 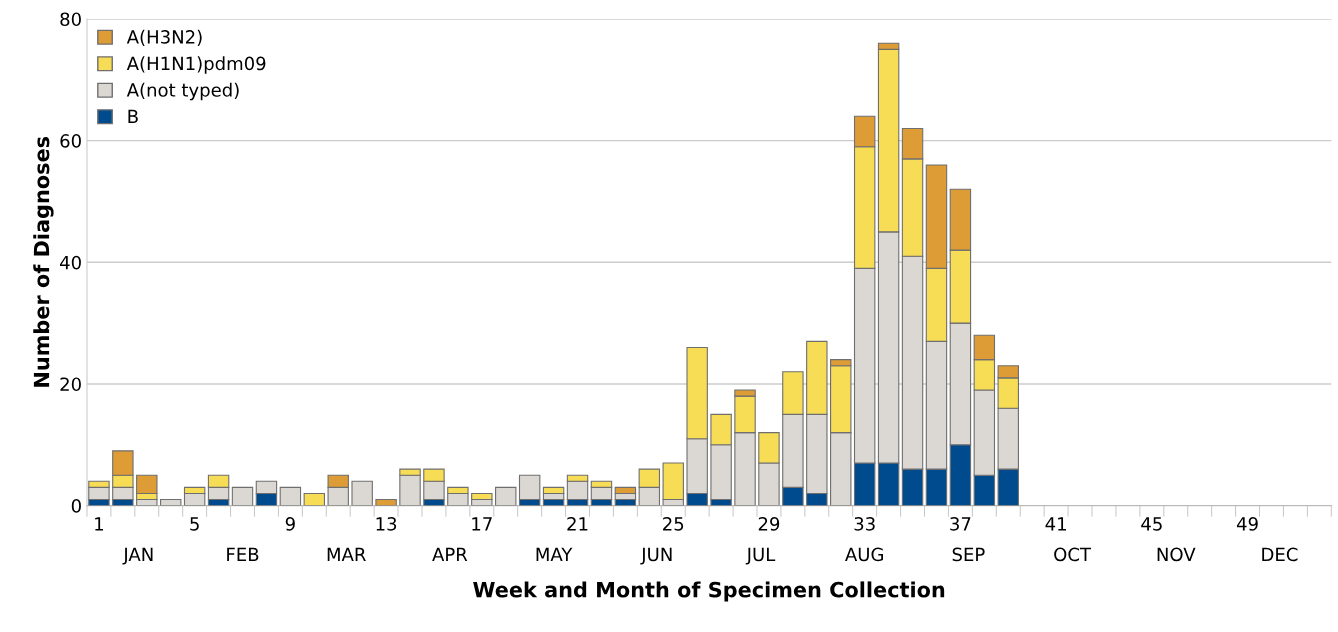 I want to click on text: AUG, so click(x=864, y=554).